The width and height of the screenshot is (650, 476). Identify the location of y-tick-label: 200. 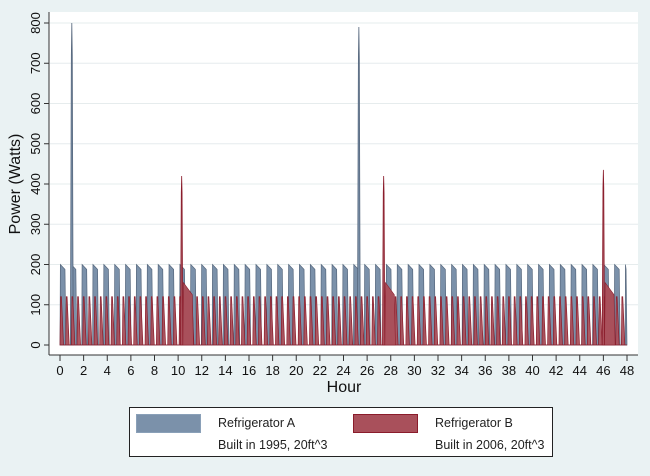
(35, 265).